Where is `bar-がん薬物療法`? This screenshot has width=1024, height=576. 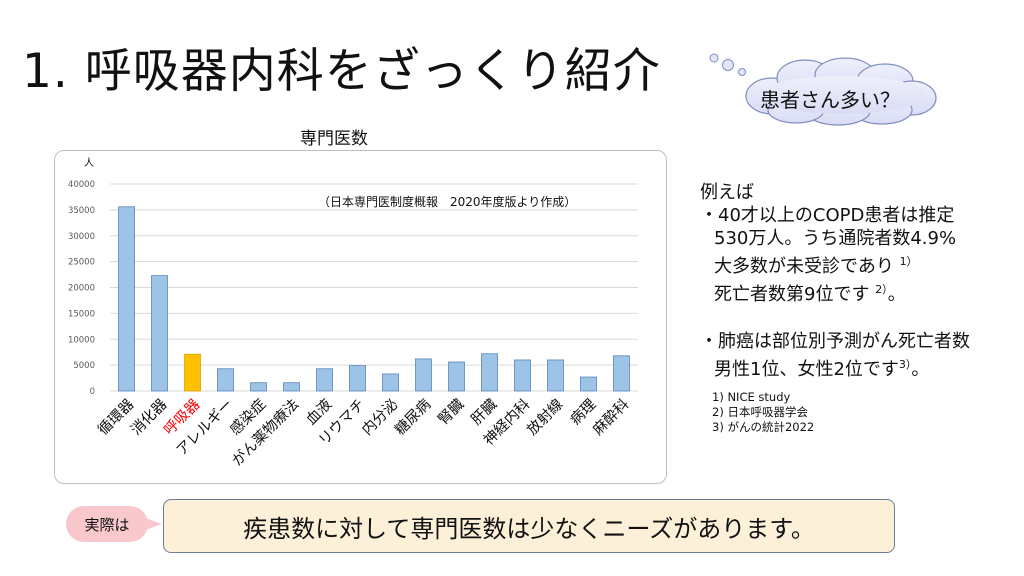
bar-がん薬物療法 is located at coordinates (291, 387).